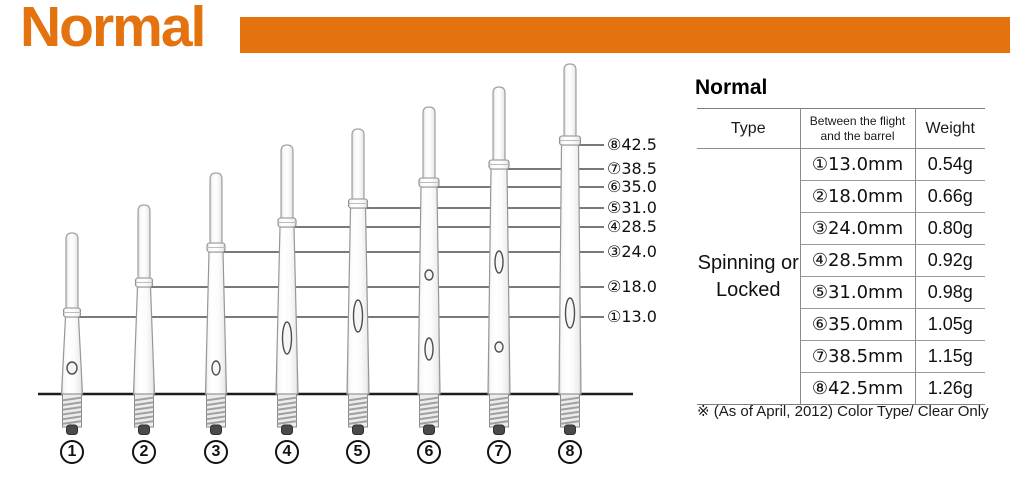 The width and height of the screenshot is (1010, 492). What do you see at coordinates (287, 452) in the screenshot?
I see `shaft-number-4: 4` at bounding box center [287, 452].